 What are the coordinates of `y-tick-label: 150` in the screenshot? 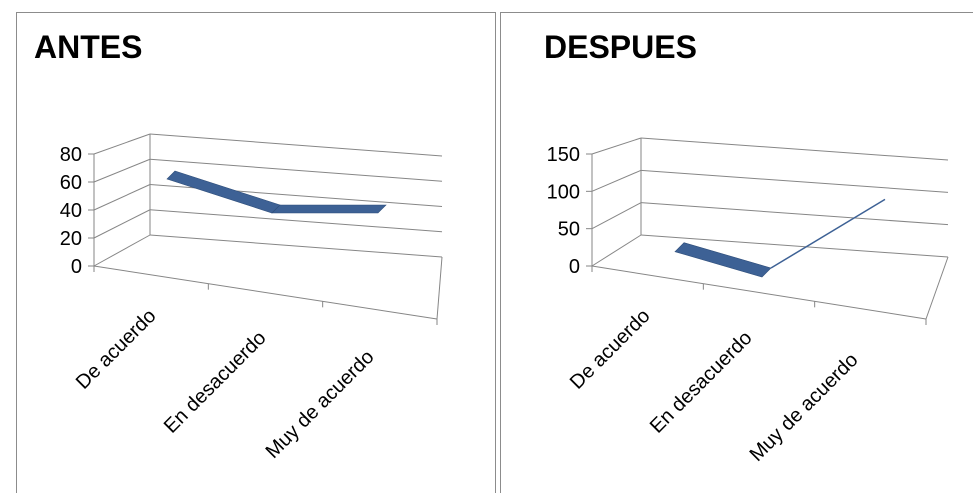 It's located at (563, 155).